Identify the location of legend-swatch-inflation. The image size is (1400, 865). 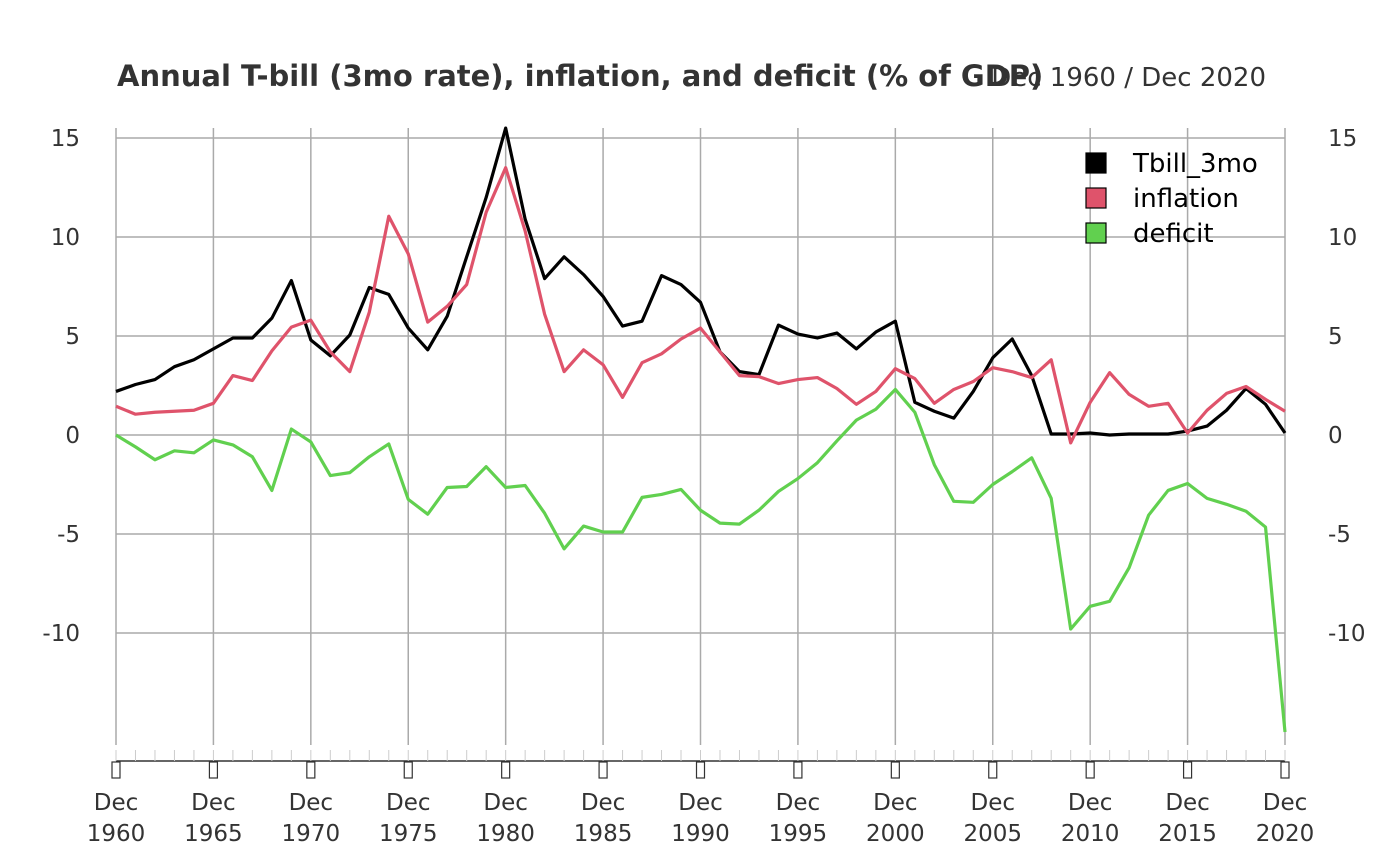
(1096, 198).